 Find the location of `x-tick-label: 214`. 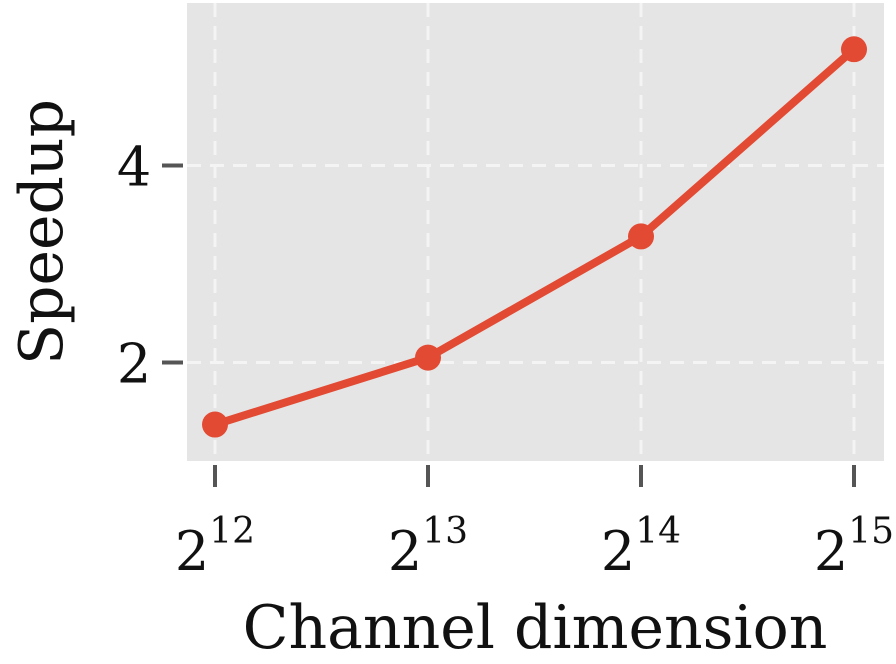

x-tick-label: 214 is located at coordinates (641, 547).